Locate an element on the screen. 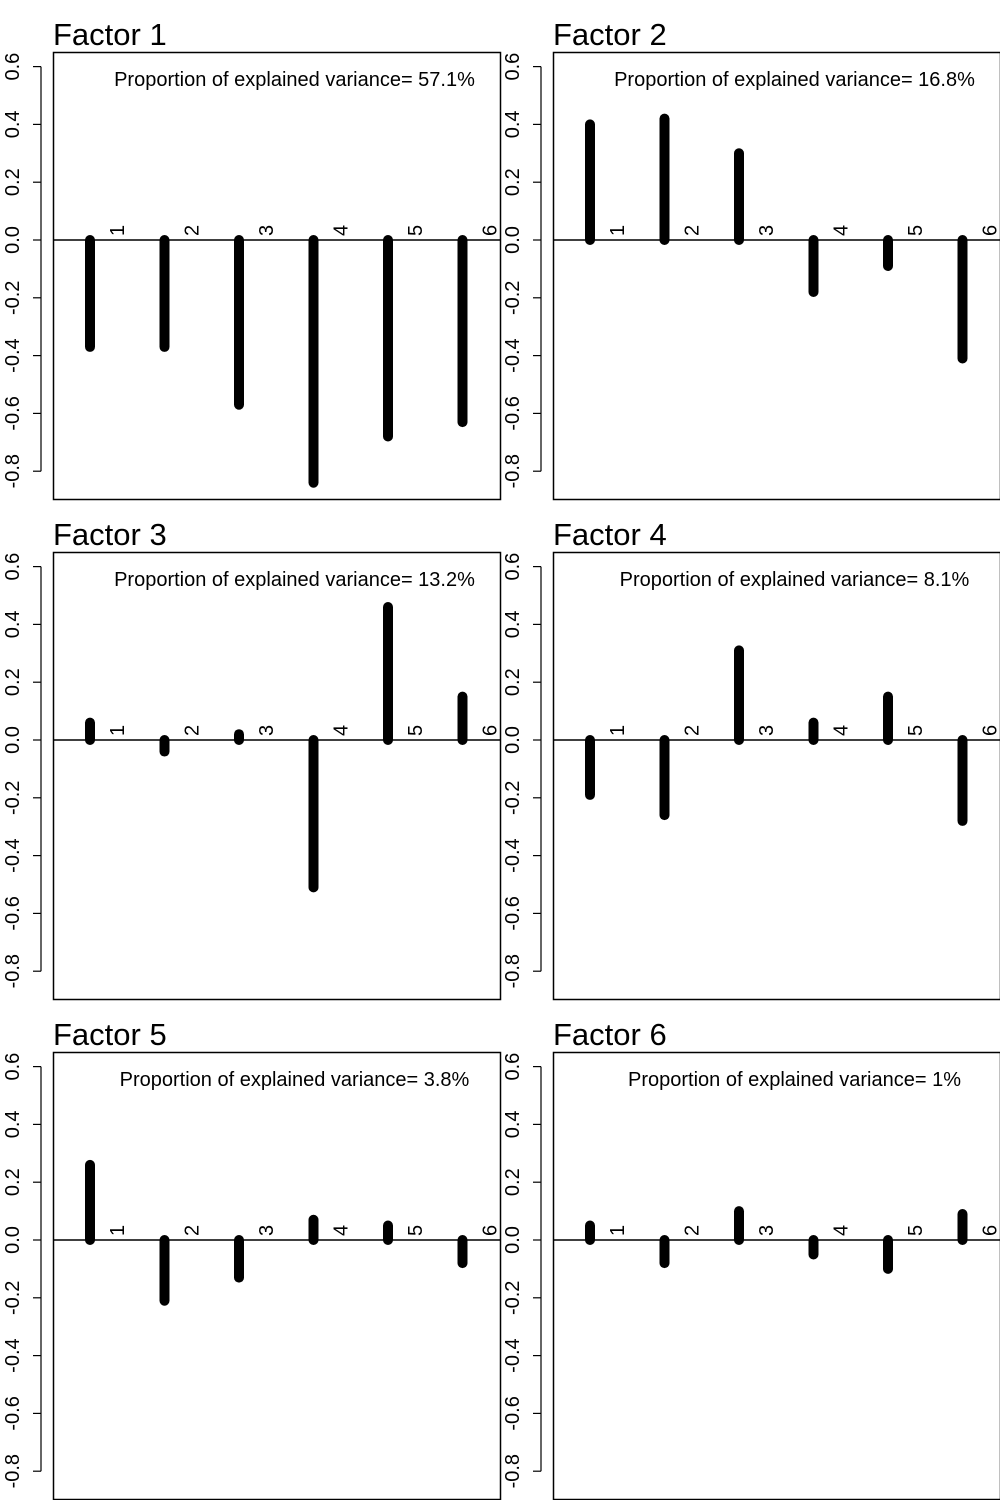  panel-title: Factor 1 is located at coordinates (110, 34).